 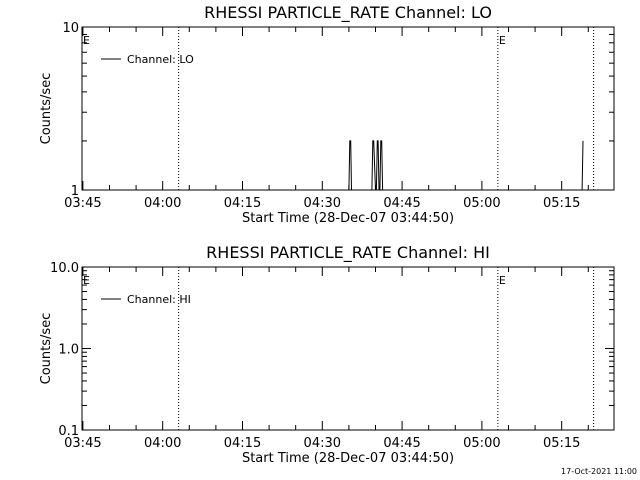 What do you see at coordinates (160, 59) in the screenshot?
I see `legend-entry: Channel: LO` at bounding box center [160, 59].